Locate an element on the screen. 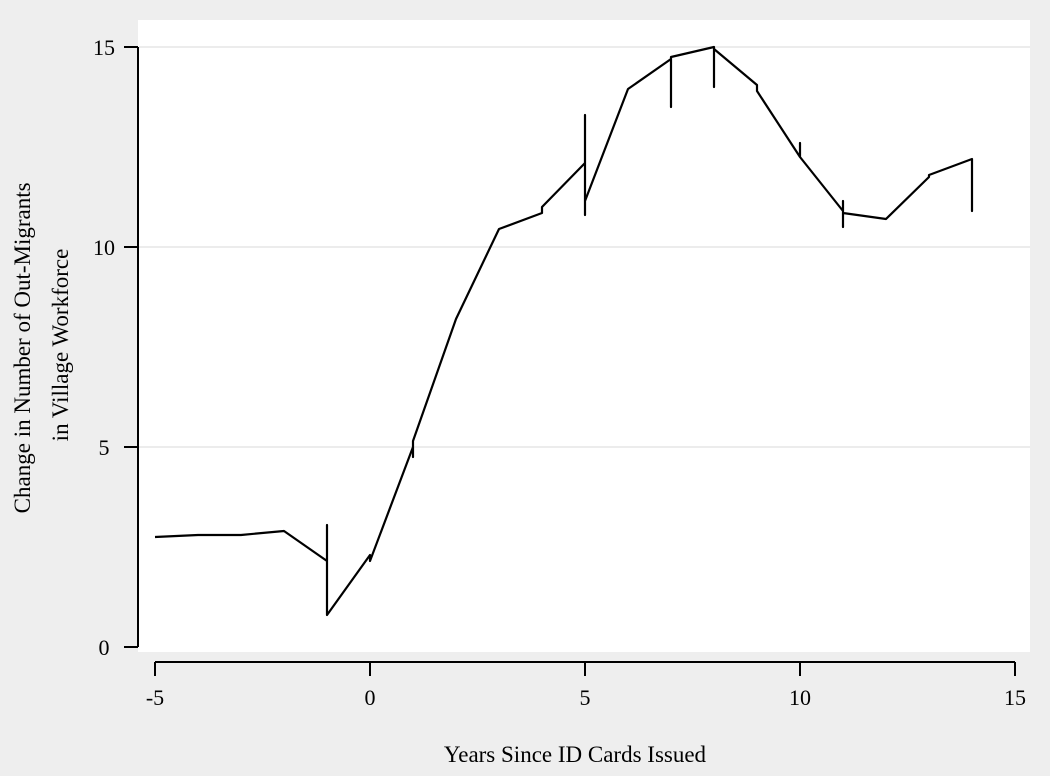 The width and height of the screenshot is (1050, 776). x-tick-label: 15 is located at coordinates (1015, 697).